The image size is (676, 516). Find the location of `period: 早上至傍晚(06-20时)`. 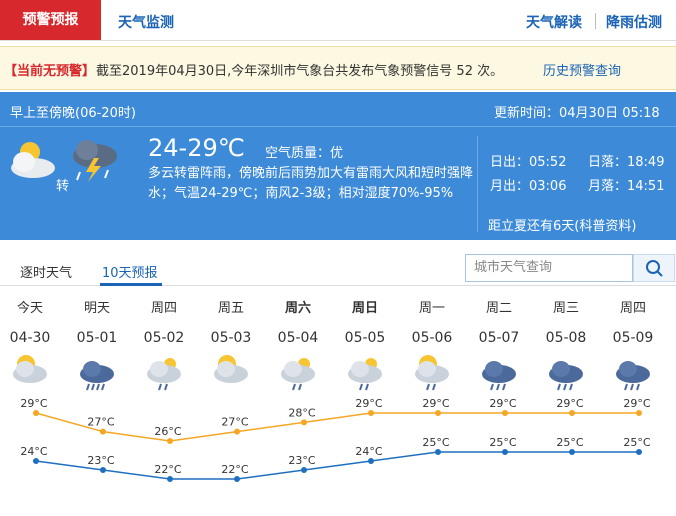

period: 早上至傍晚(06-20时) is located at coordinates (73, 113).